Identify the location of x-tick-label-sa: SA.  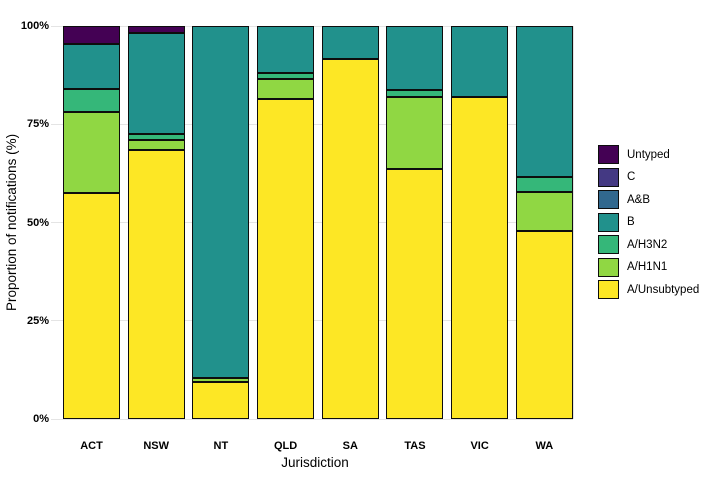
(350, 446).